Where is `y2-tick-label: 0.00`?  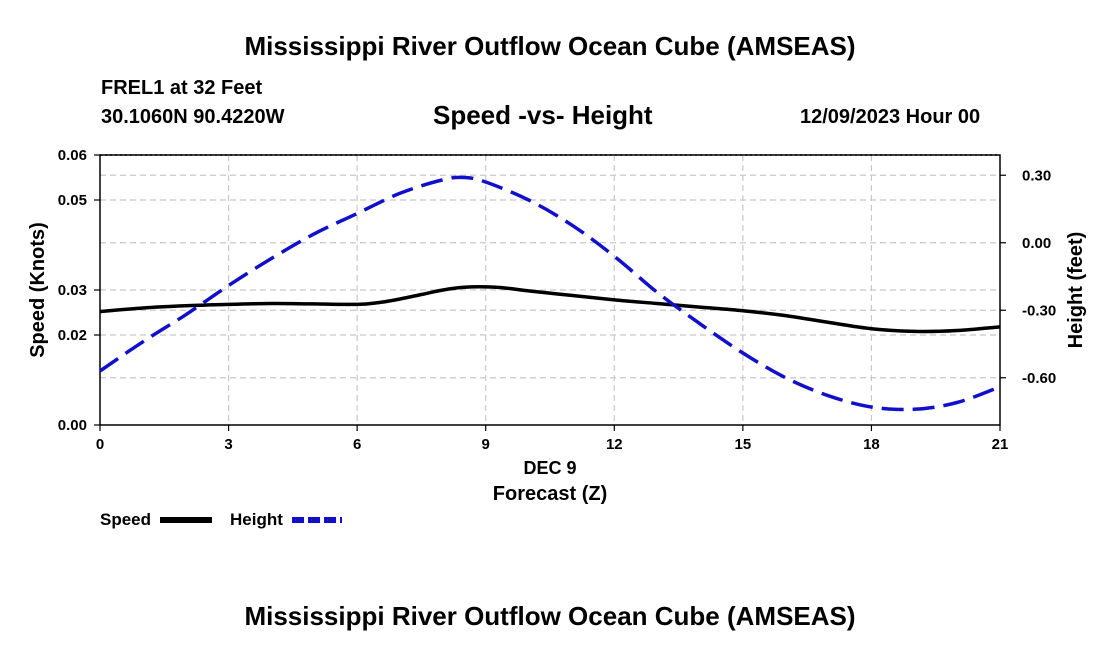 y2-tick-label: 0.00 is located at coordinates (1036, 243).